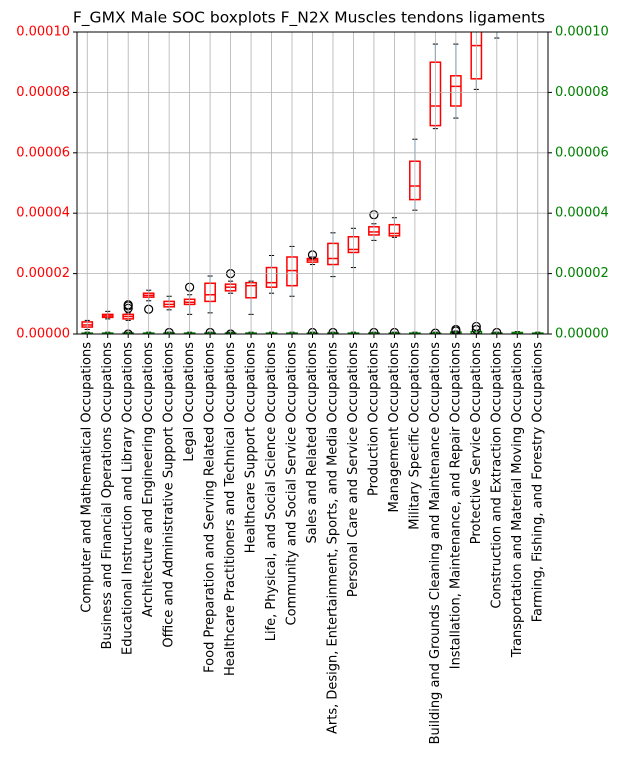 This screenshot has width=618, height=784. Describe the element at coordinates (43, 152) in the screenshot. I see `y-tick-label: 0.00006` at that location.